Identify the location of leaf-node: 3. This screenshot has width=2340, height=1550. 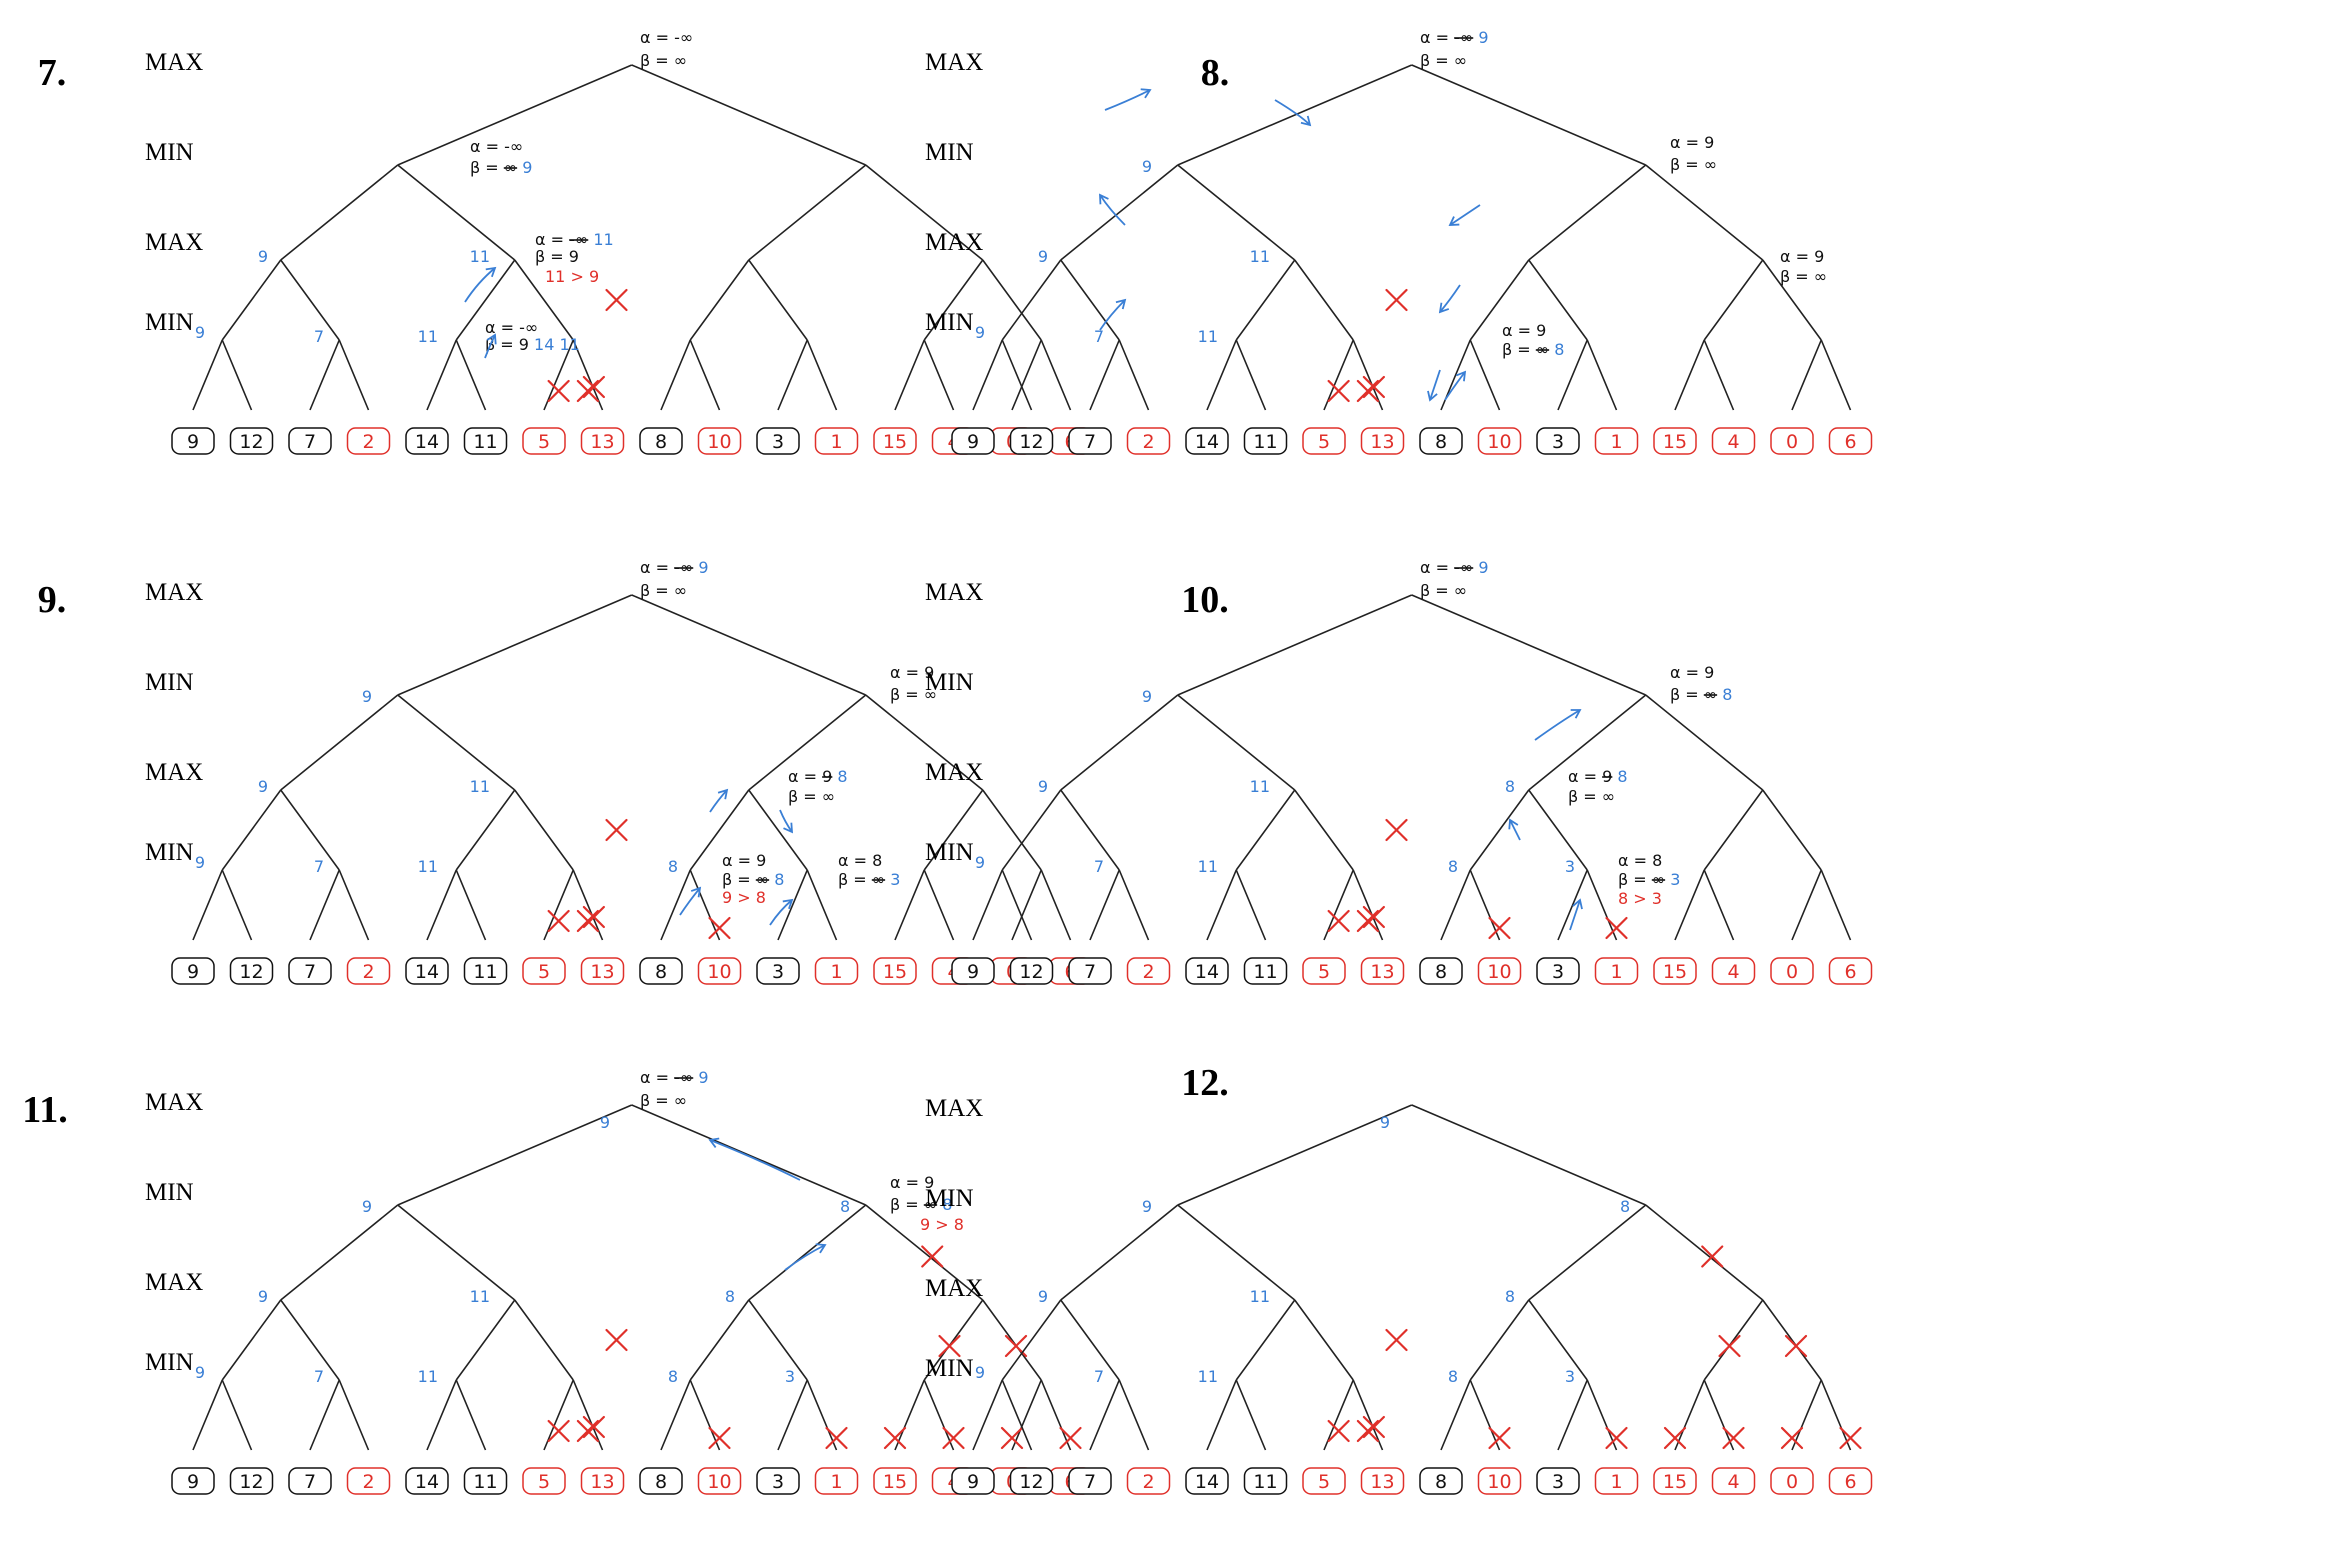
(1558, 971).